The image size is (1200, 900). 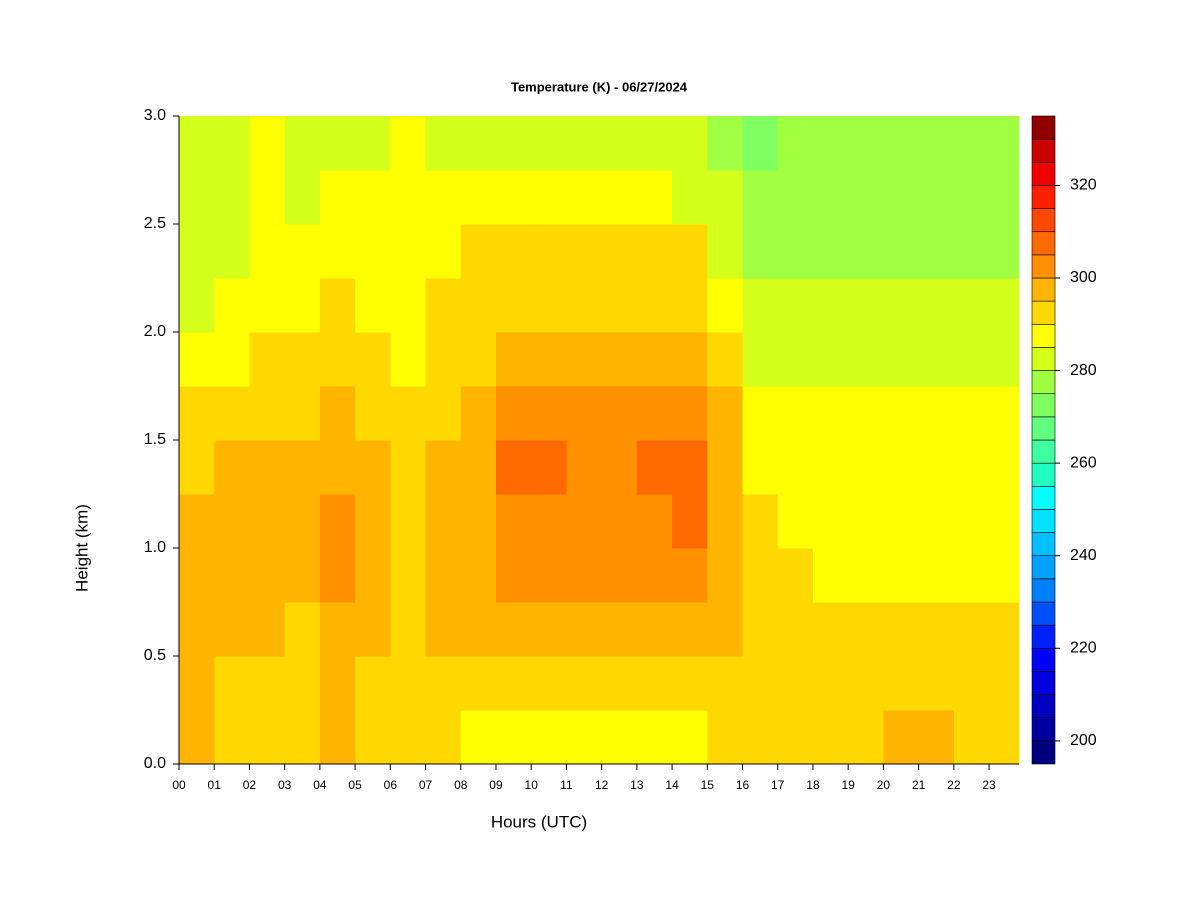 What do you see at coordinates (155, 763) in the screenshot?
I see `y-tick-label: 0.0` at bounding box center [155, 763].